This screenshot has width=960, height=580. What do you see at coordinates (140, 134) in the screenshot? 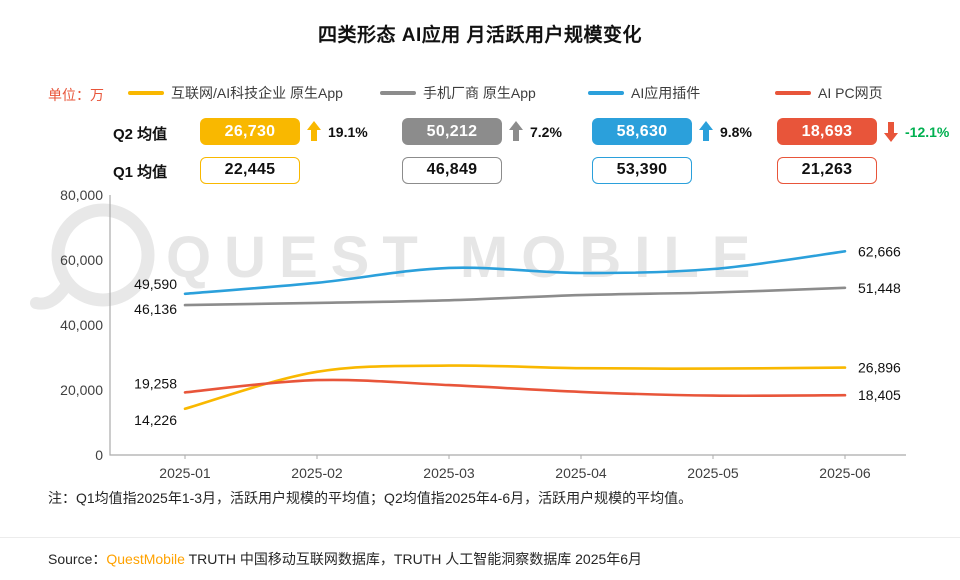
I see `q2-row-label: Q2 均值` at bounding box center [140, 134].